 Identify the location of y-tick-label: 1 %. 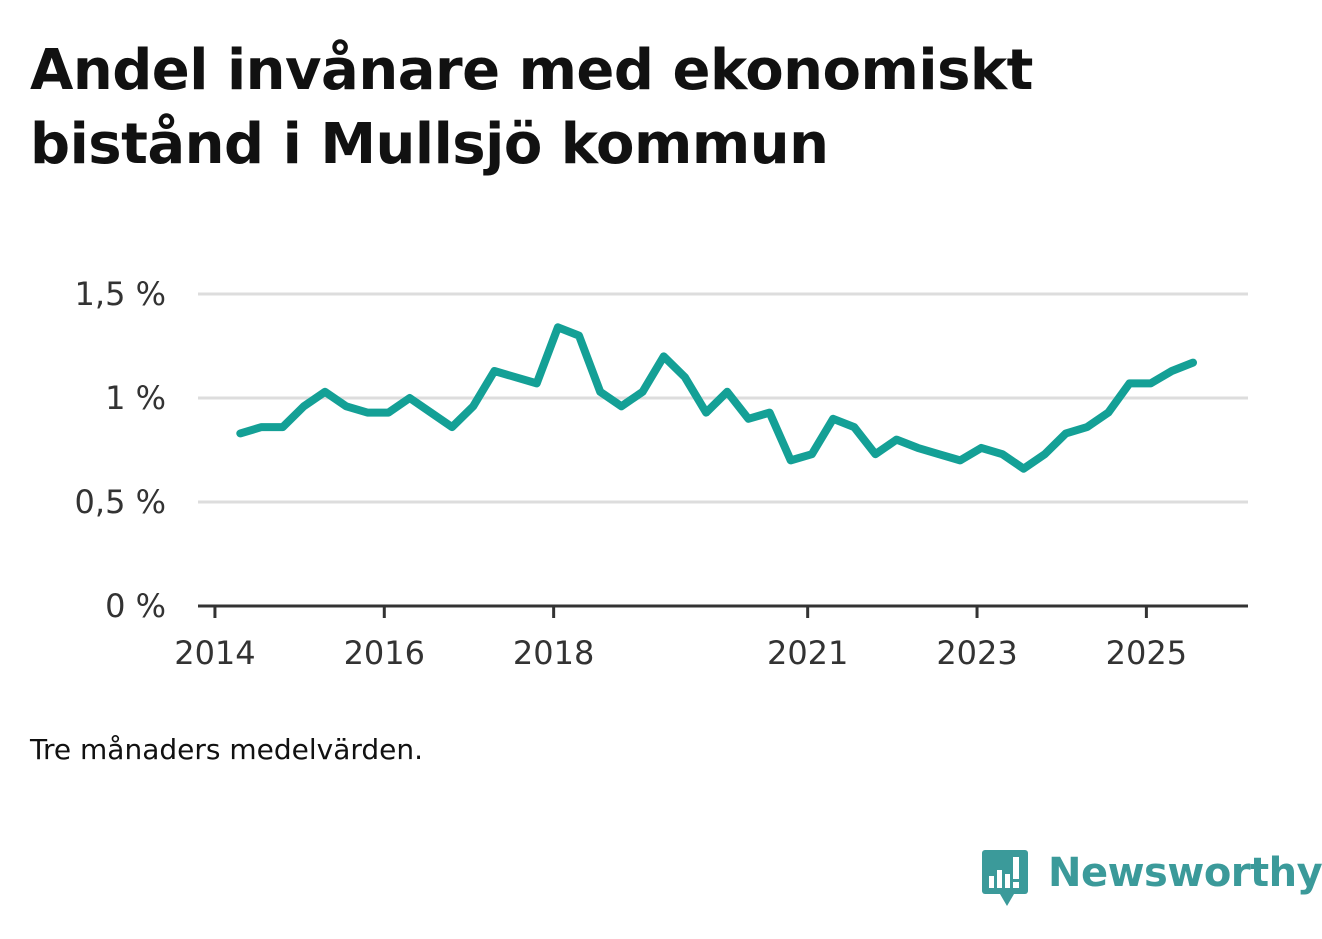
(135, 398).